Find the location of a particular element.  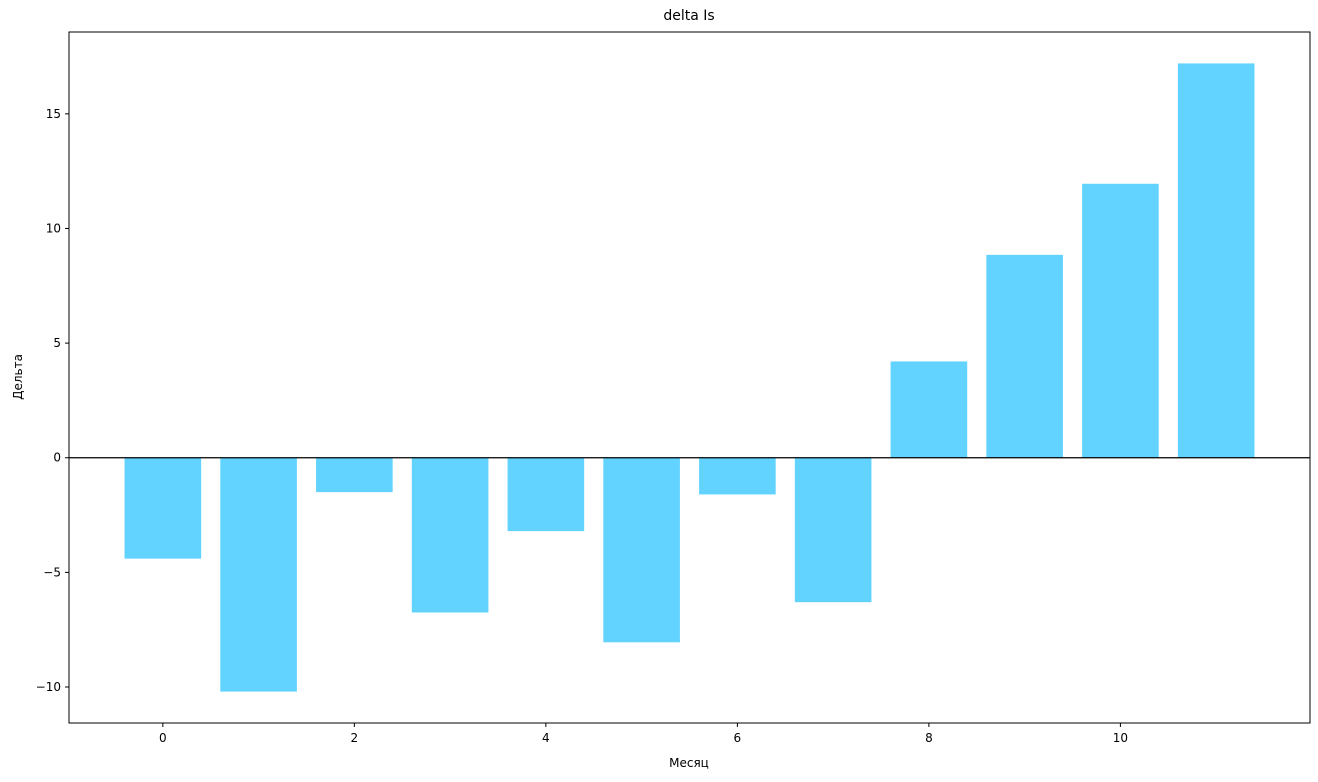

y-tick-label: 10 is located at coordinates (53, 228).